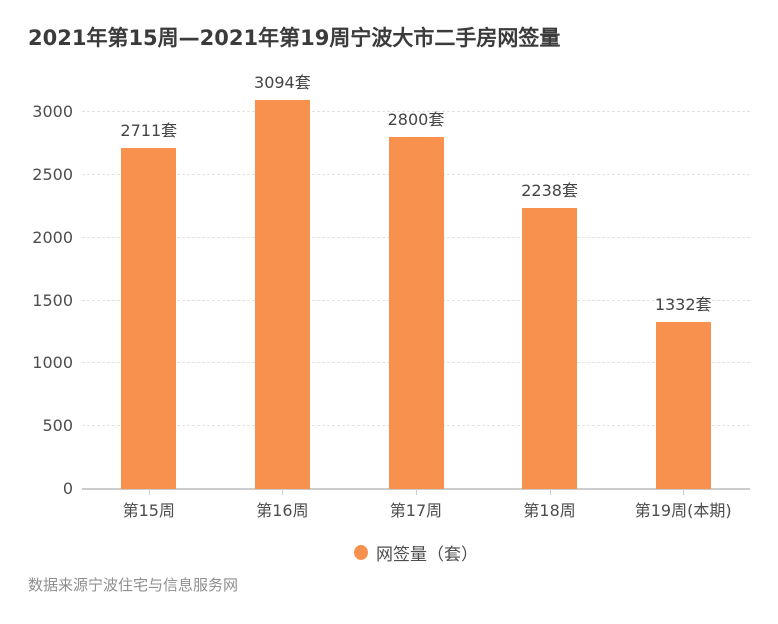 Image resolution: width=778 pixels, height=624 pixels. I want to click on x-axis-line, so click(416, 489).